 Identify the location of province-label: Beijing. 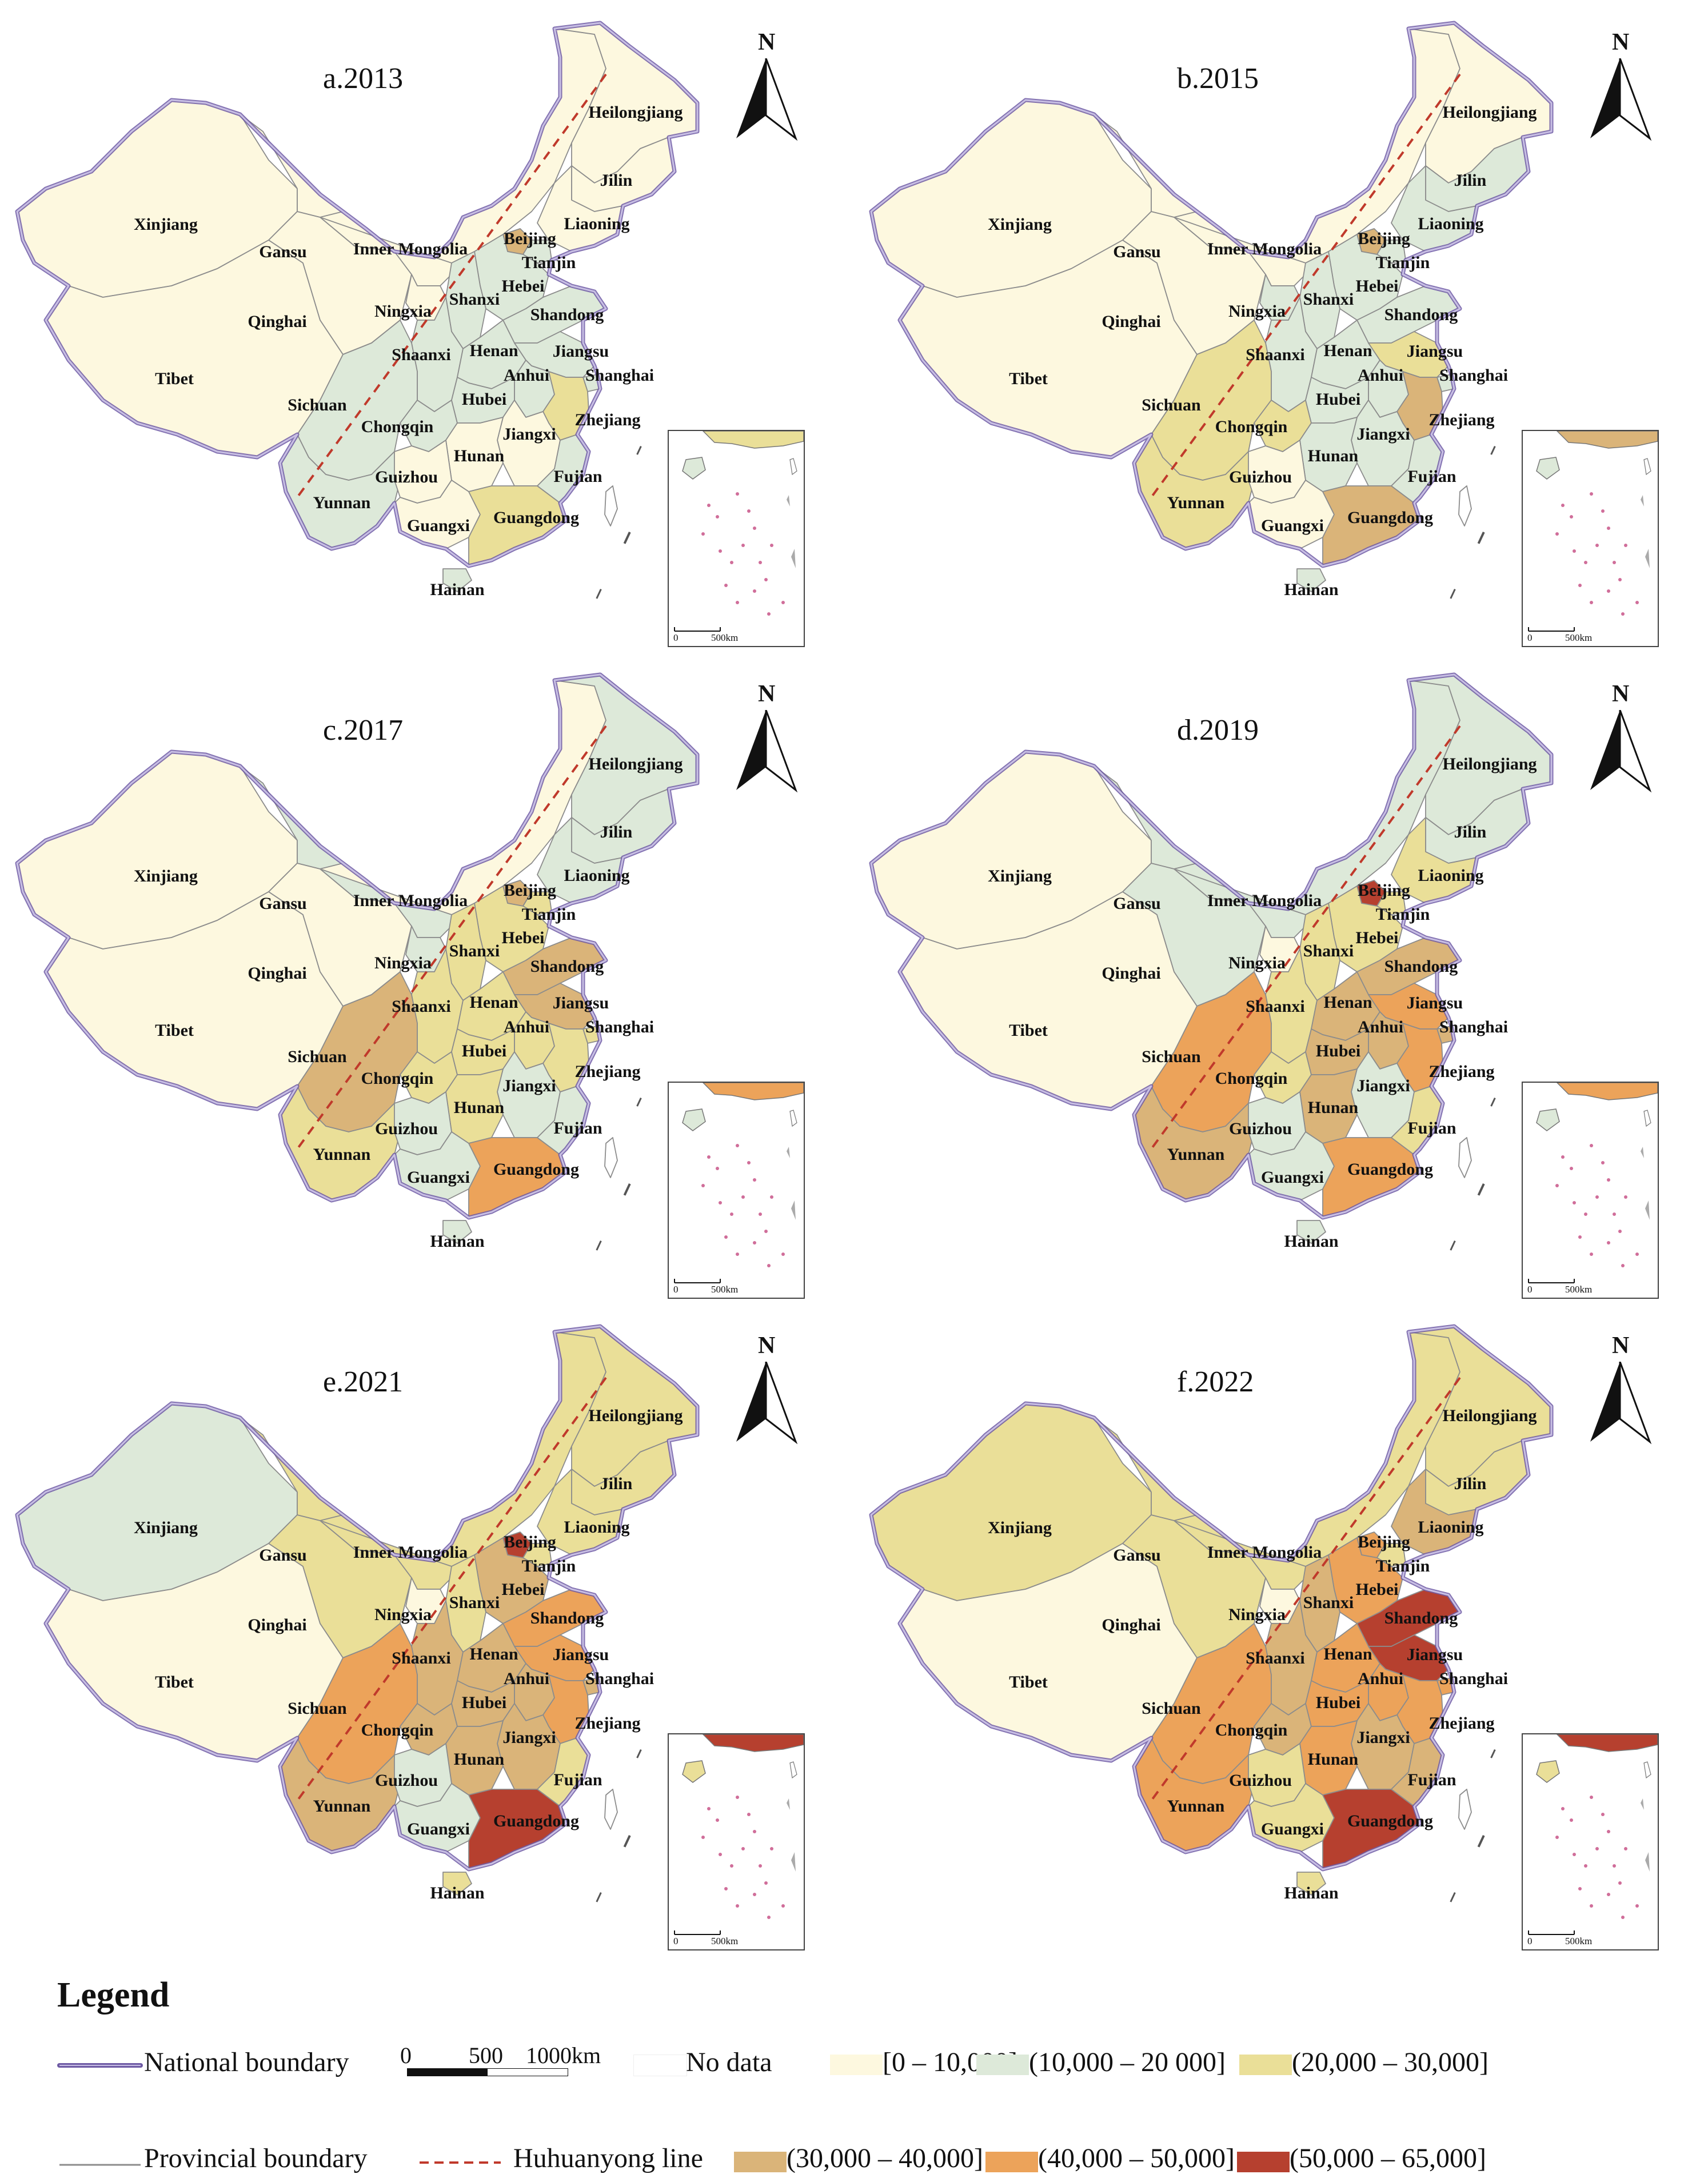
(530, 238).